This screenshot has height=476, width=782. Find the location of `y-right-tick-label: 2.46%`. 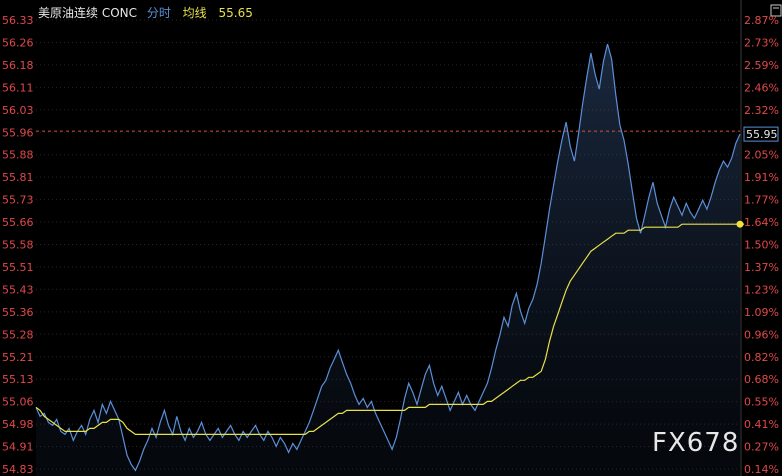

y-right-tick-label: 2.46% is located at coordinates (761, 87).